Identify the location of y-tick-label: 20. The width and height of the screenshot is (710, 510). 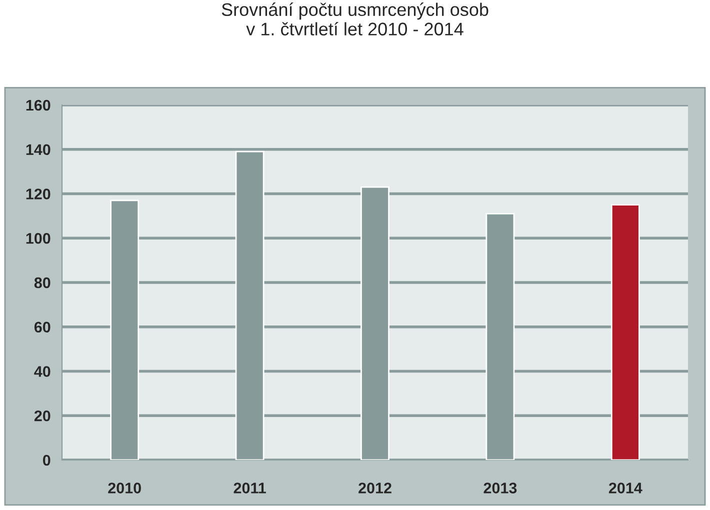
(42, 416).